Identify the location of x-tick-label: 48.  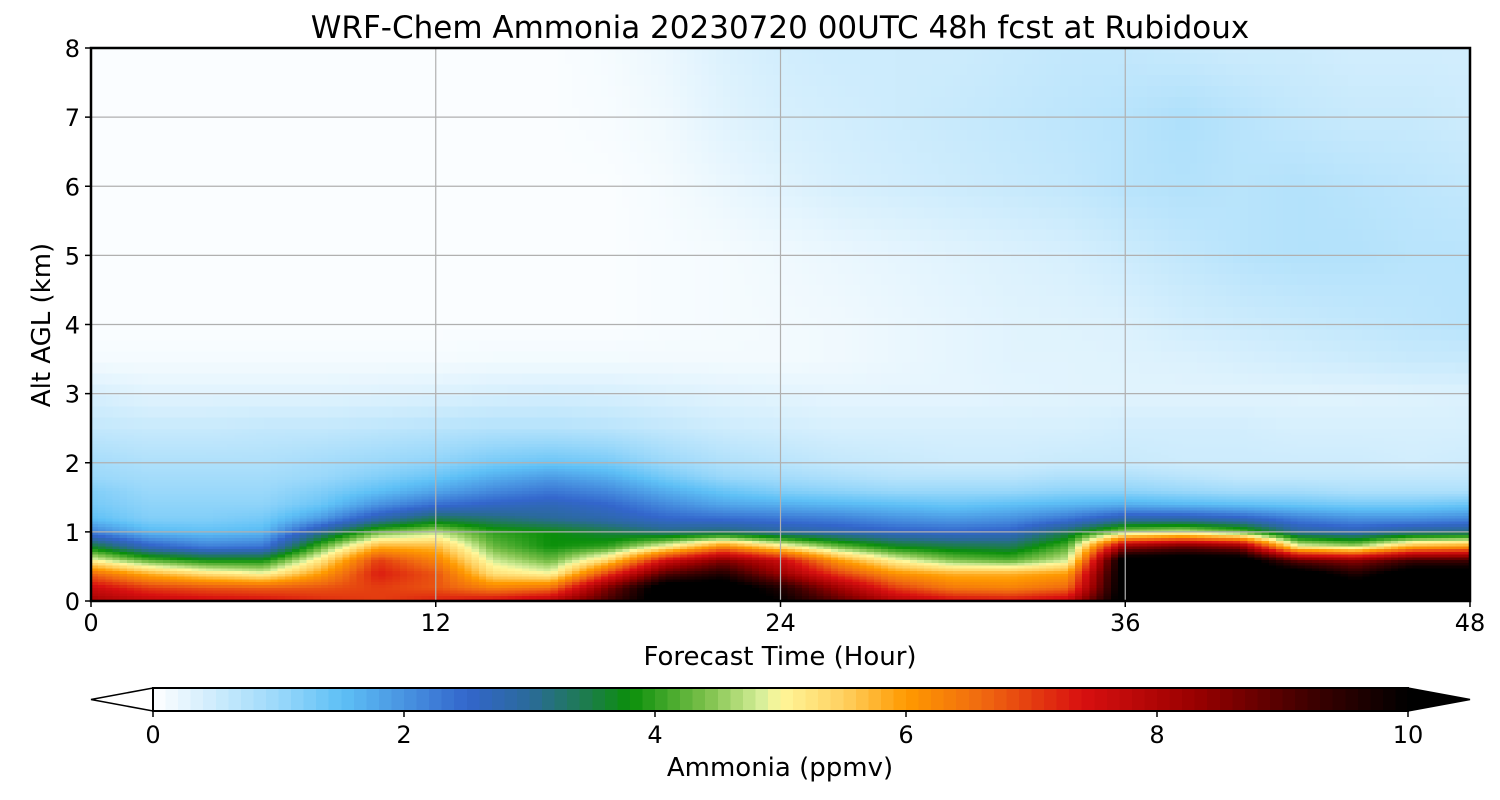
(1470, 623).